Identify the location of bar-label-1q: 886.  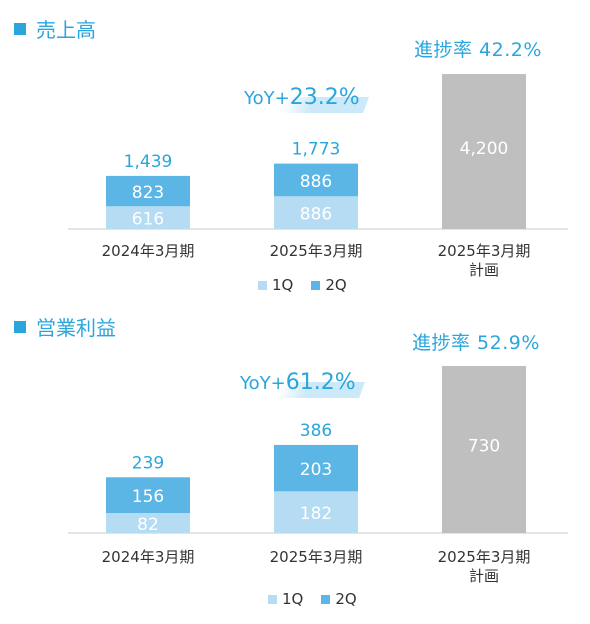
(316, 215).